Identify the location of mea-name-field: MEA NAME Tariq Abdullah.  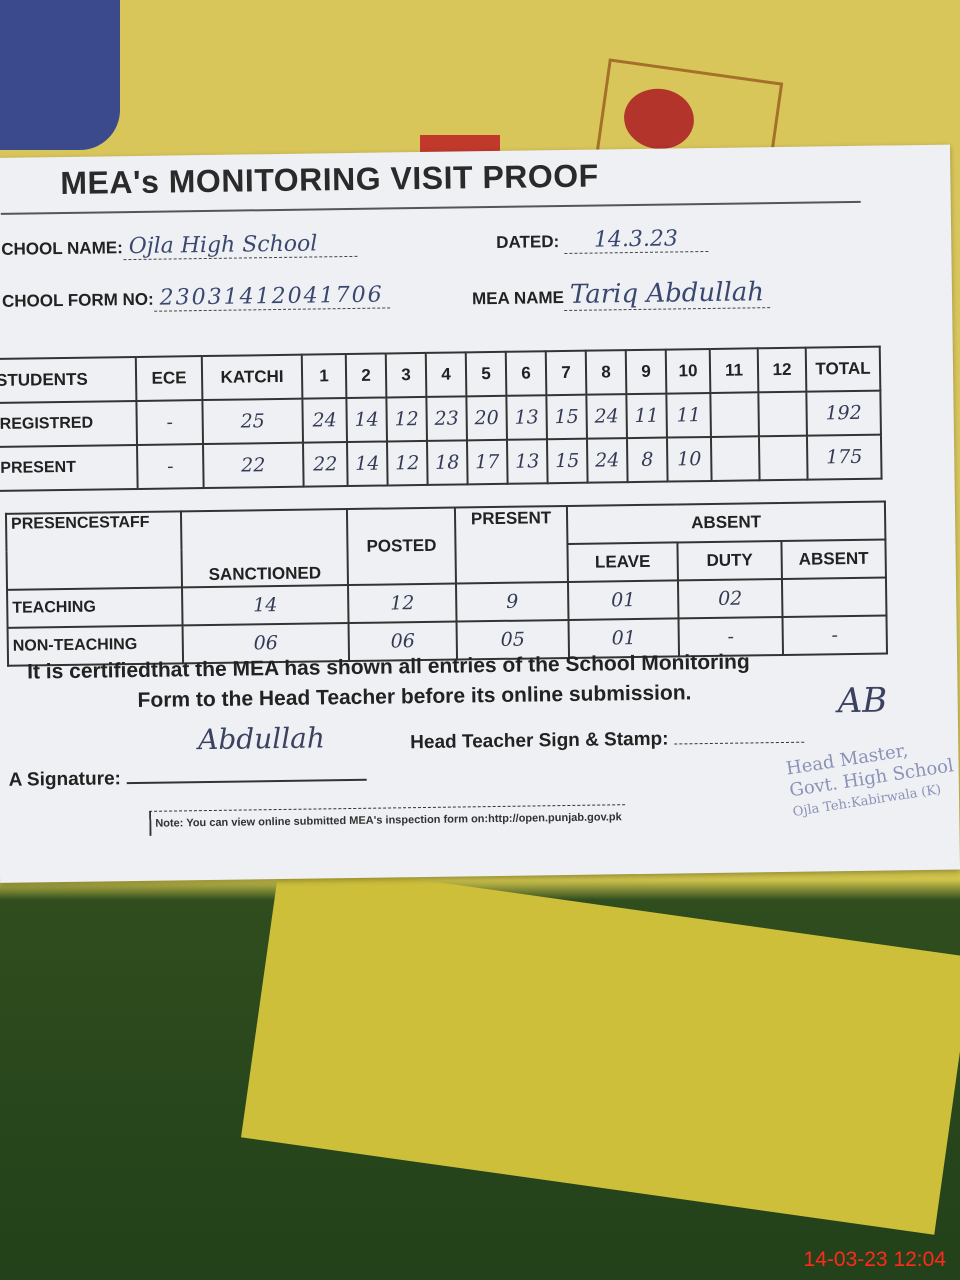
(621, 294).